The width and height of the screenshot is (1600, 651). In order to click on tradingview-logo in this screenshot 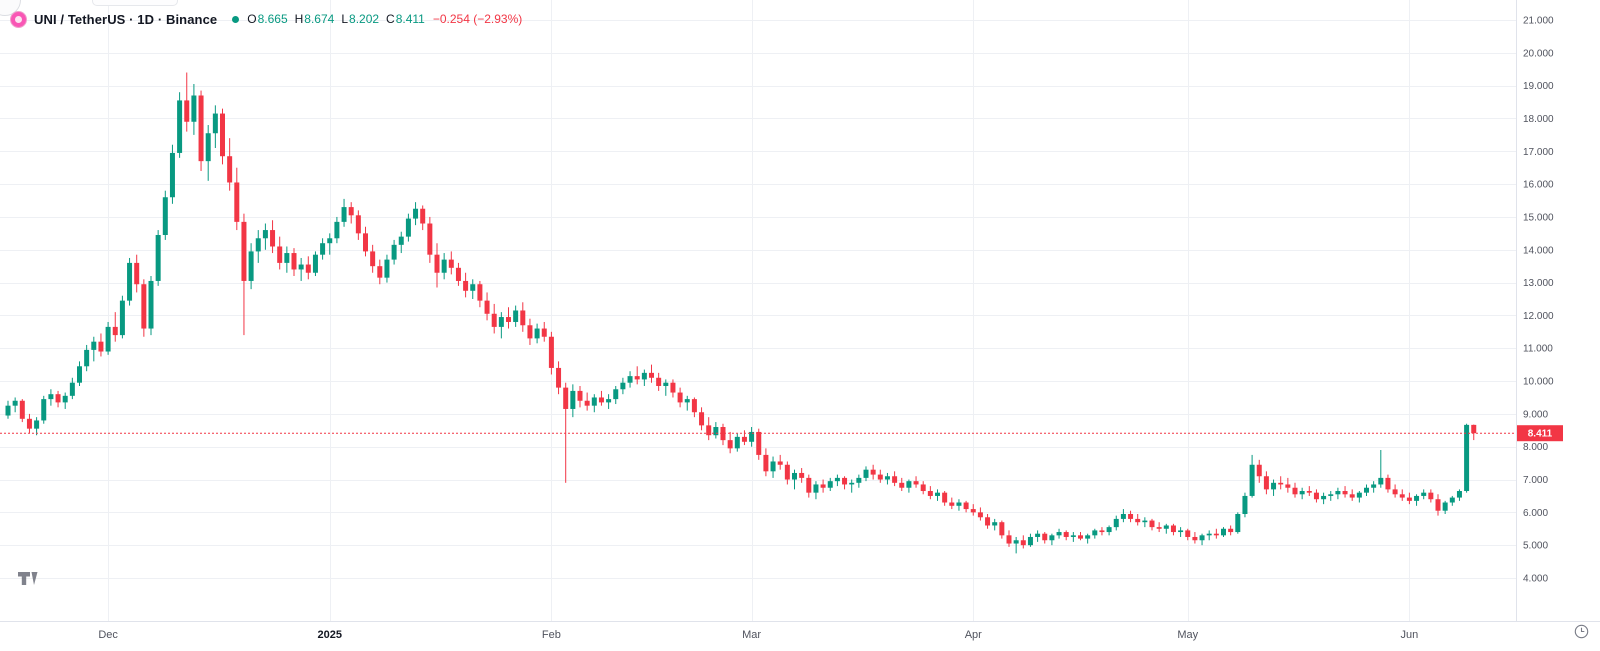, I will do `click(30, 581)`.